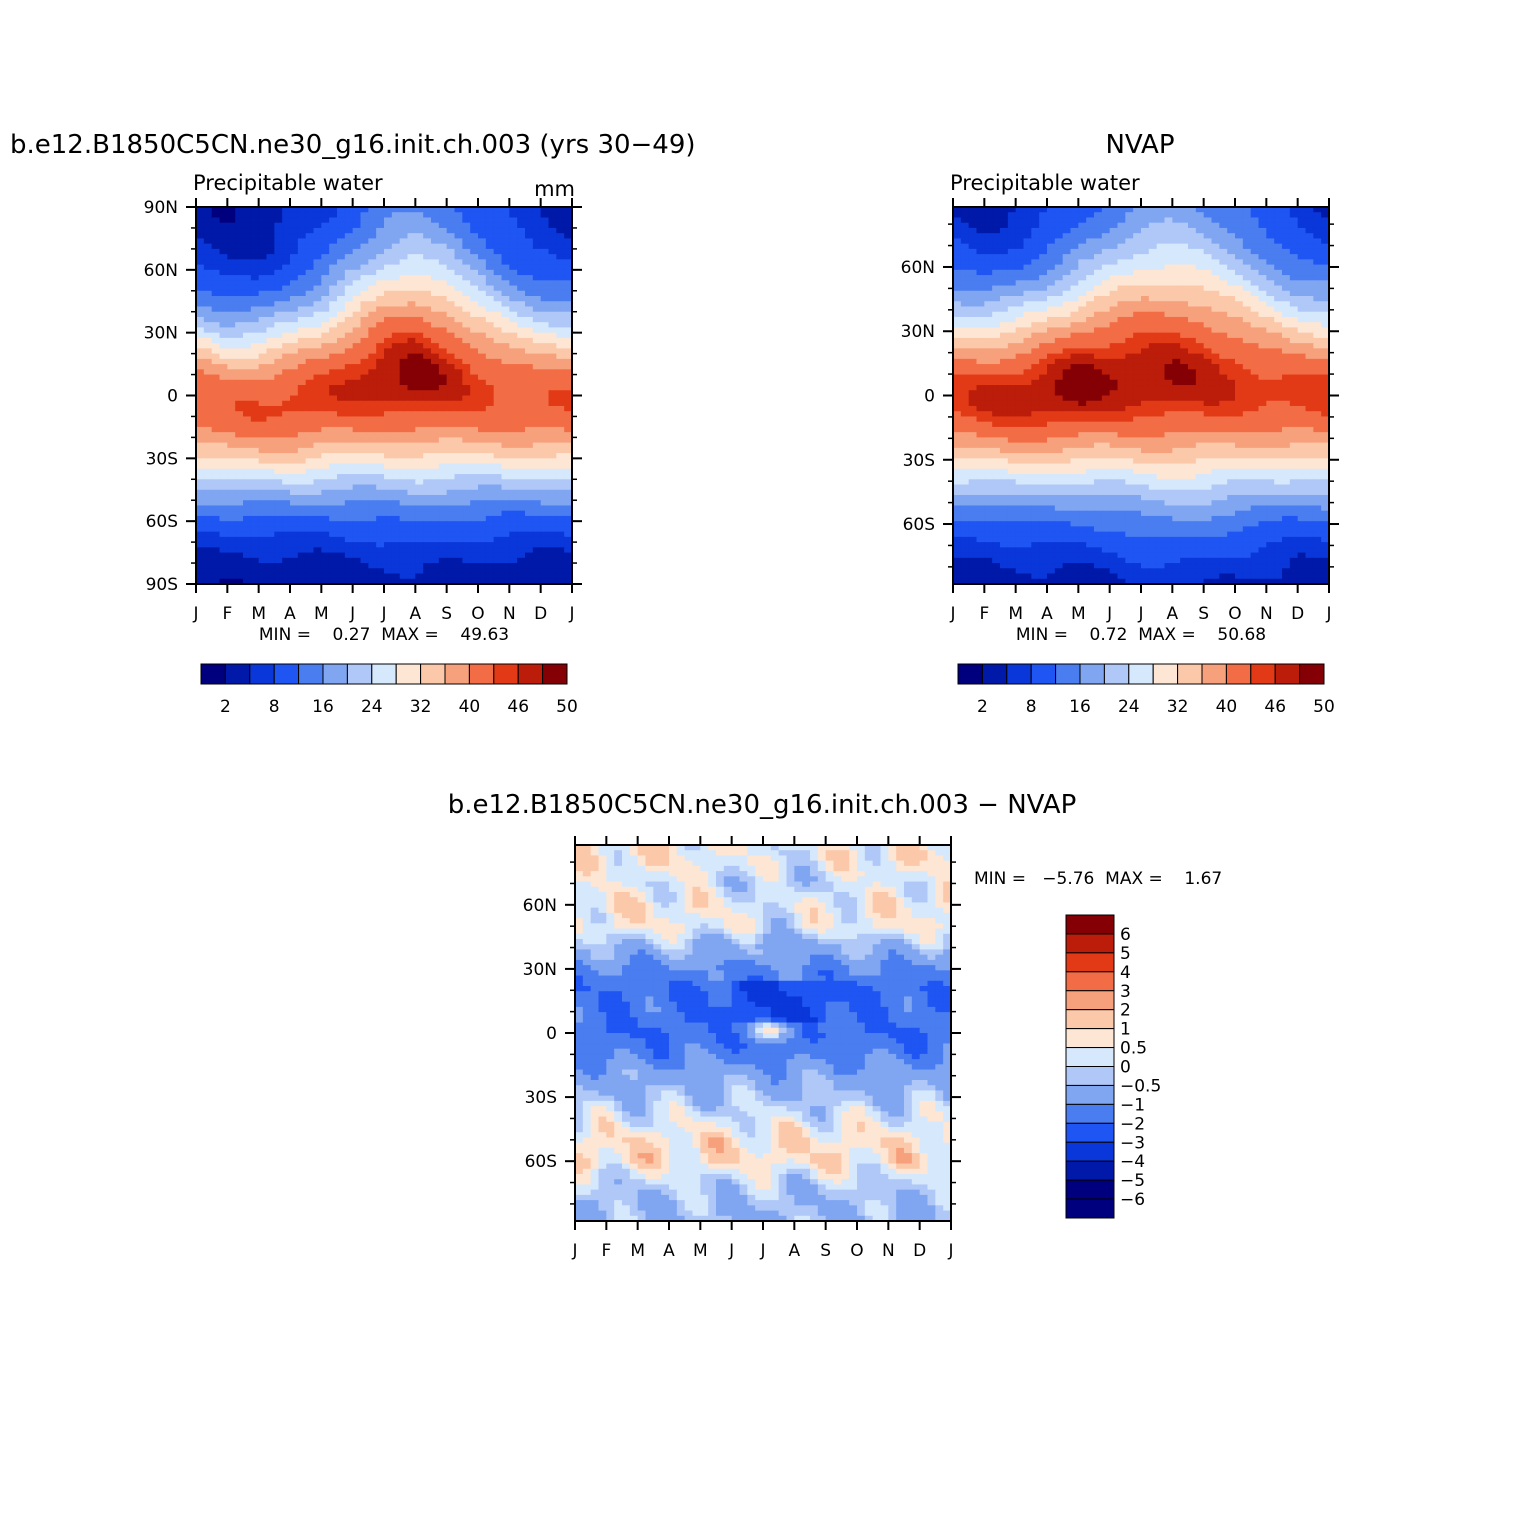  What do you see at coordinates (237, 674) in the screenshot?
I see `colorbar-box` at bounding box center [237, 674].